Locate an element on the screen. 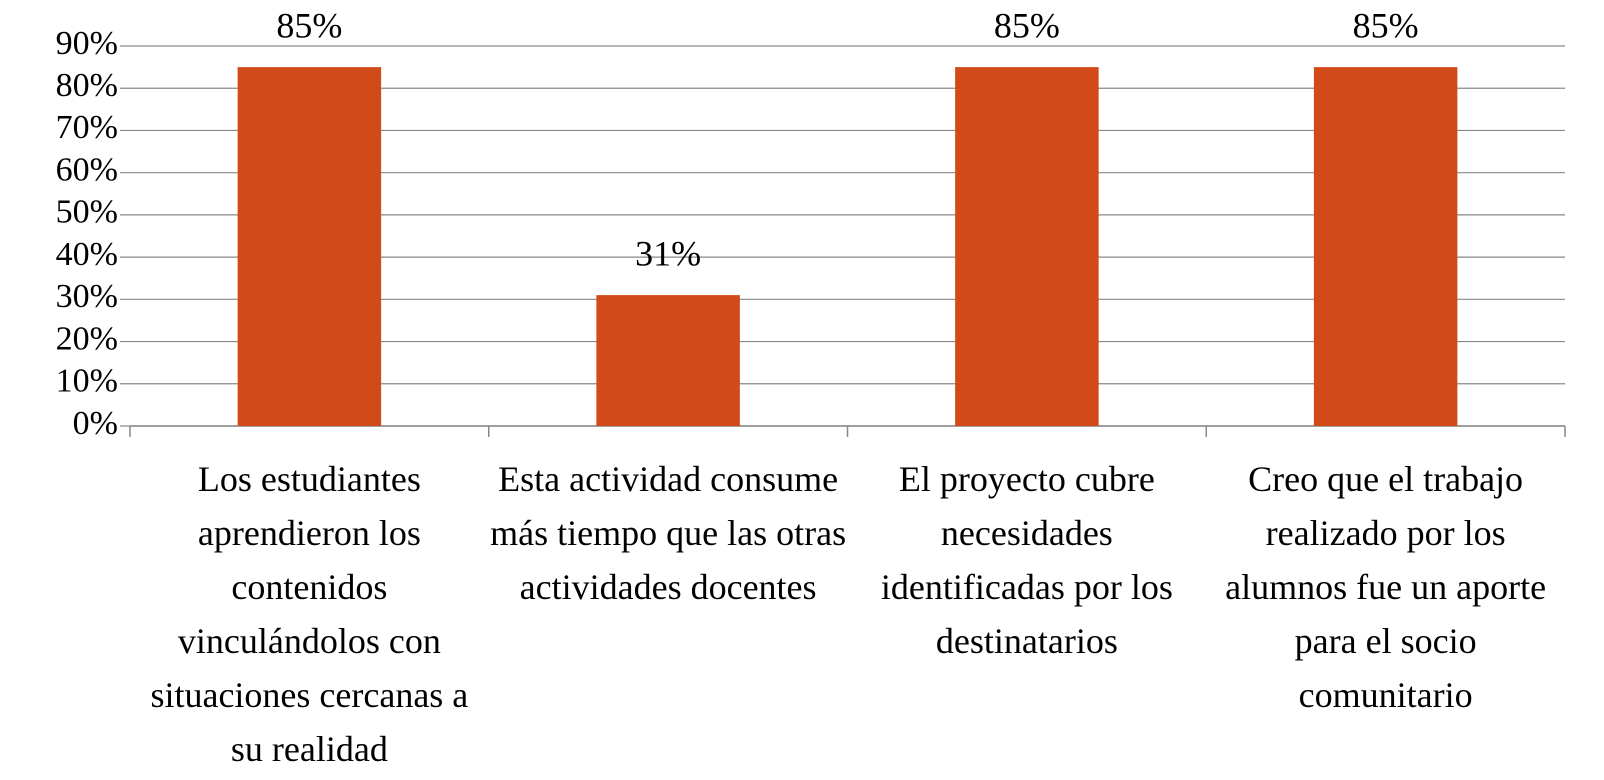 Image resolution: width=1604 pixels, height=780 pixels. y-tick-label: 60% is located at coordinates (87, 169).